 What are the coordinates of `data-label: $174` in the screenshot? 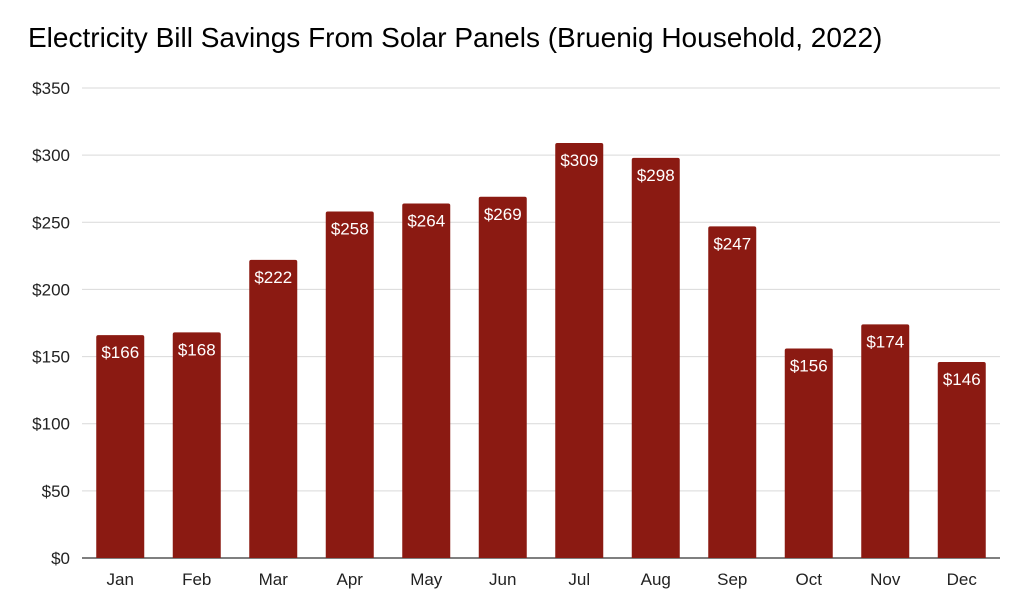 It's located at (885, 341).